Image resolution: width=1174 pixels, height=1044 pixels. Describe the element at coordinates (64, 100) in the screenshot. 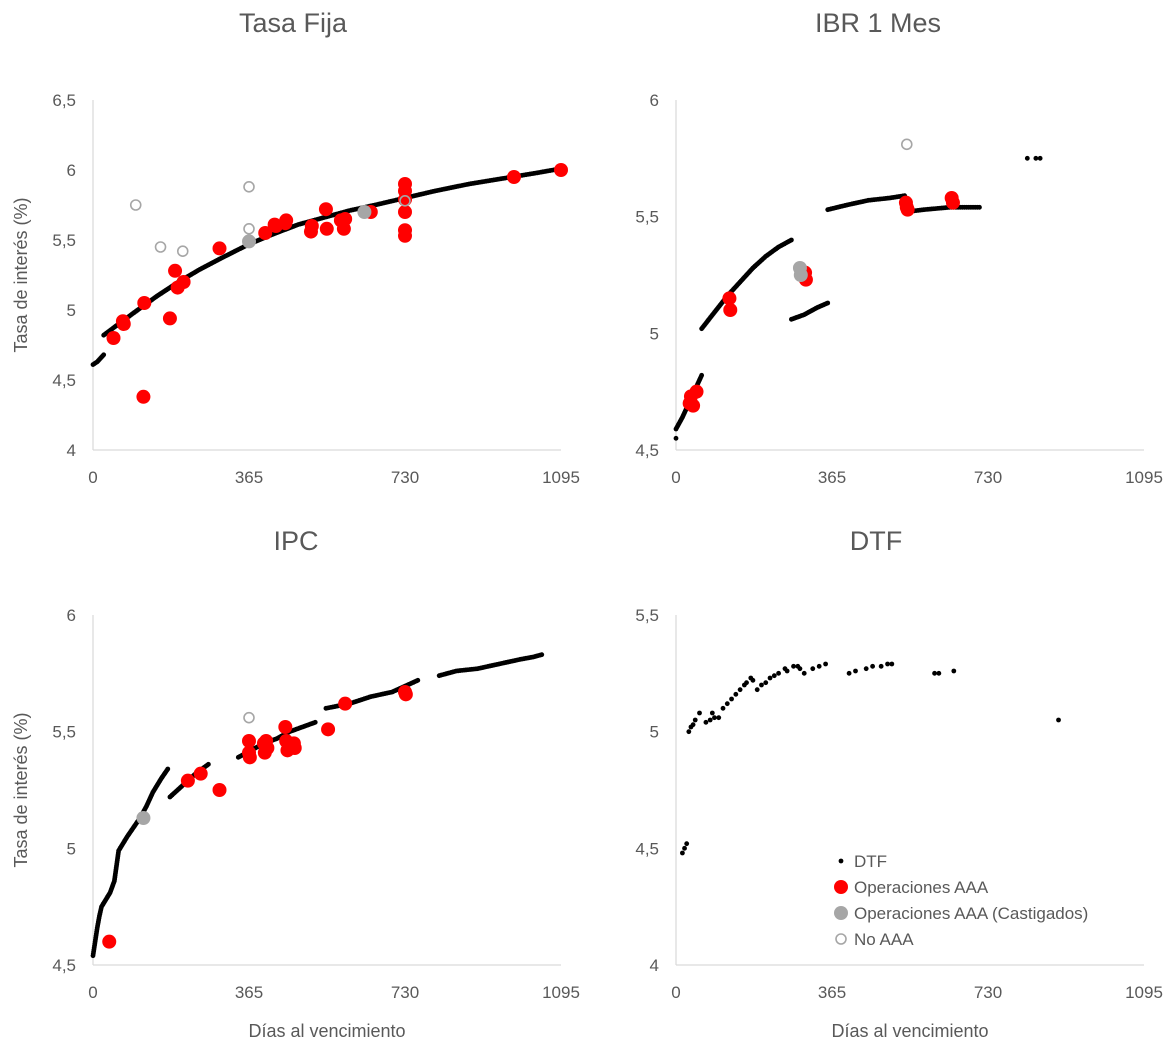

I see `y-tick-label: 6,5` at that location.